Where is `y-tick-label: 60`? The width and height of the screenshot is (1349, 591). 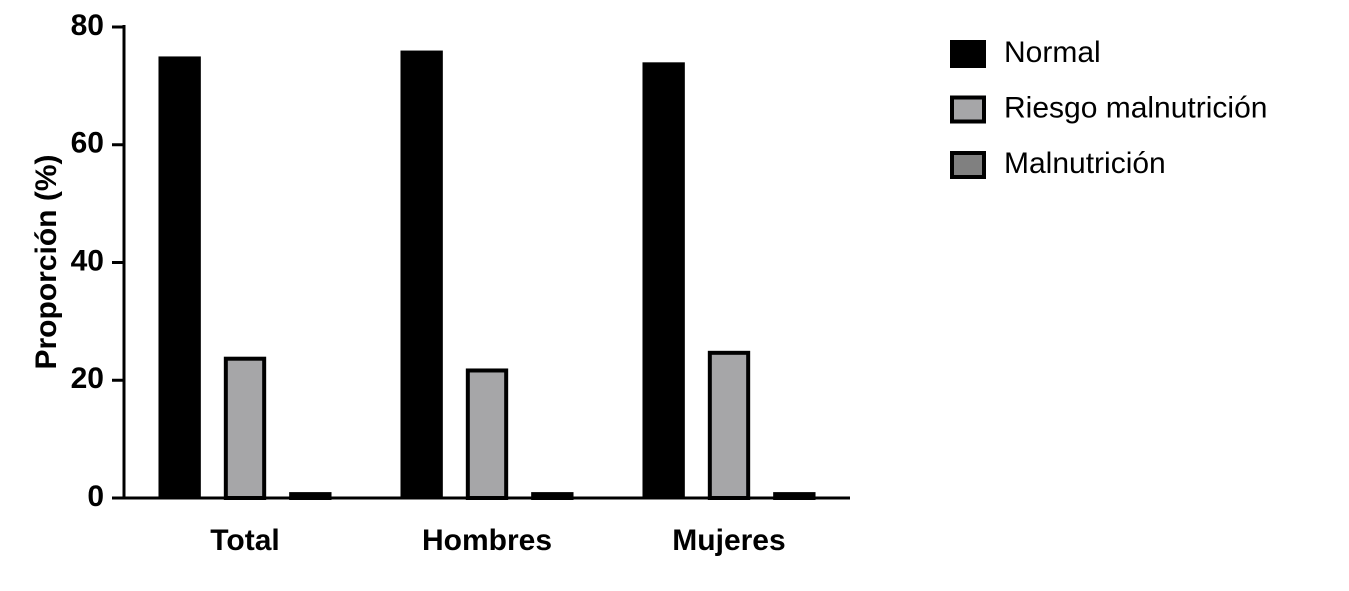 y-tick-label: 60 is located at coordinates (87, 143).